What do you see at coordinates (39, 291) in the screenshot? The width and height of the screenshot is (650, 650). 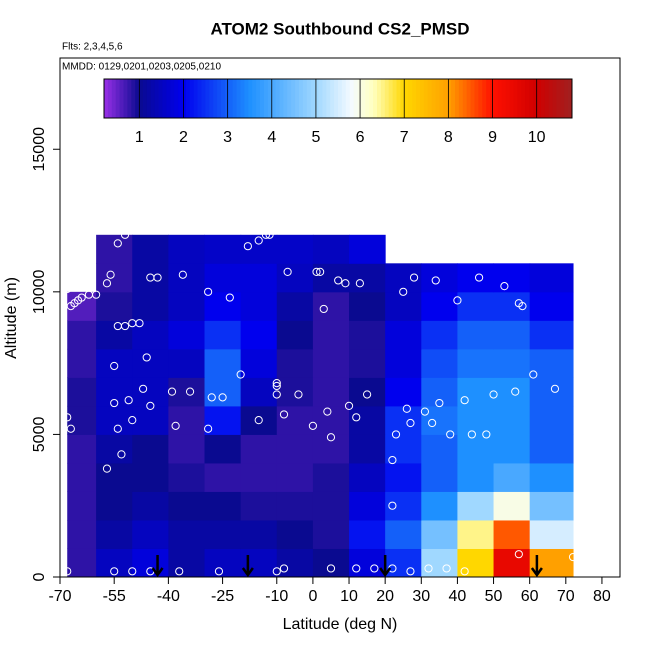 I see `y-tick-label: 10000` at bounding box center [39, 291].